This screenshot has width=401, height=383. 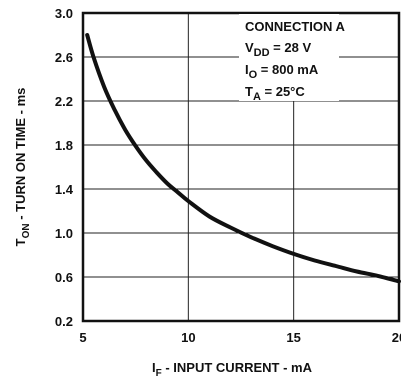 What do you see at coordinates (249, 47) in the screenshot?
I see `annotation-text: V` at bounding box center [249, 47].